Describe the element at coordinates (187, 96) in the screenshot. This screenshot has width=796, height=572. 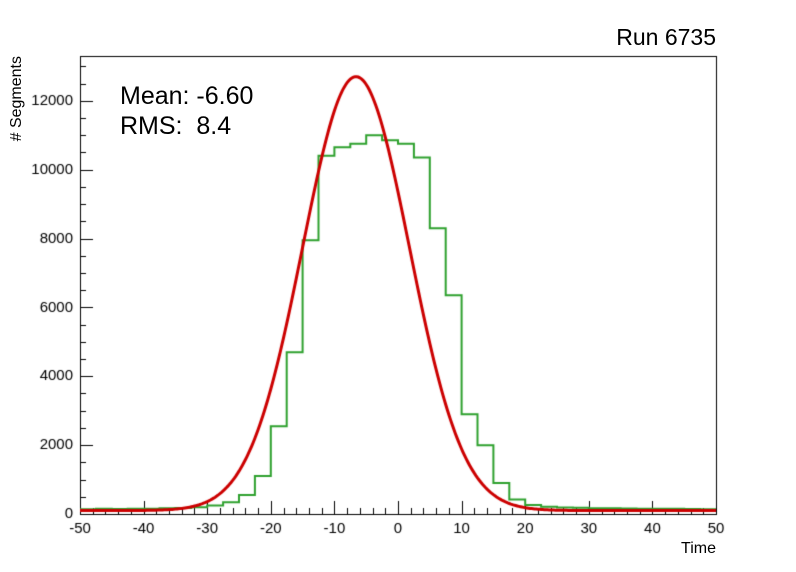
I see `stat-mean: Mean: -6.60` at that location.